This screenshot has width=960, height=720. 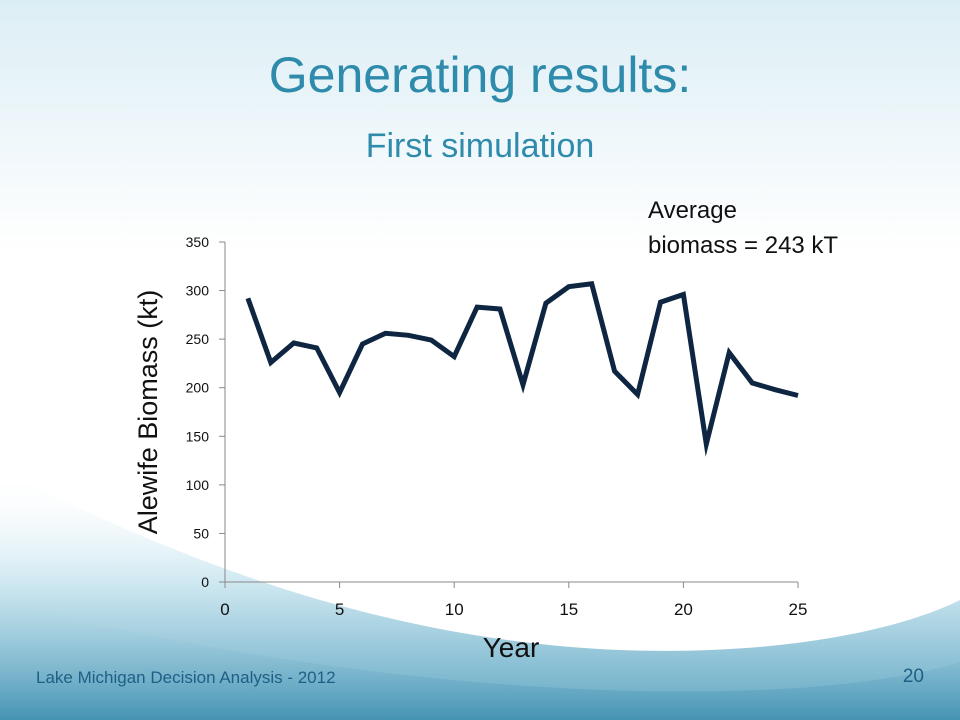 I want to click on x-axis-label: Year, so click(x=511, y=647).